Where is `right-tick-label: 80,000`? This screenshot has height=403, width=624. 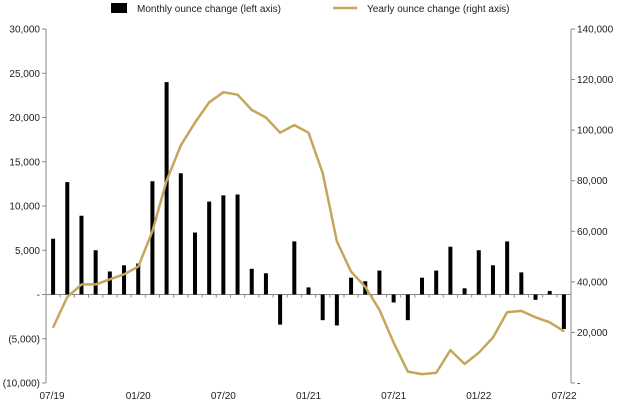
right-tick-label: 80,000 is located at coordinates (592, 181).